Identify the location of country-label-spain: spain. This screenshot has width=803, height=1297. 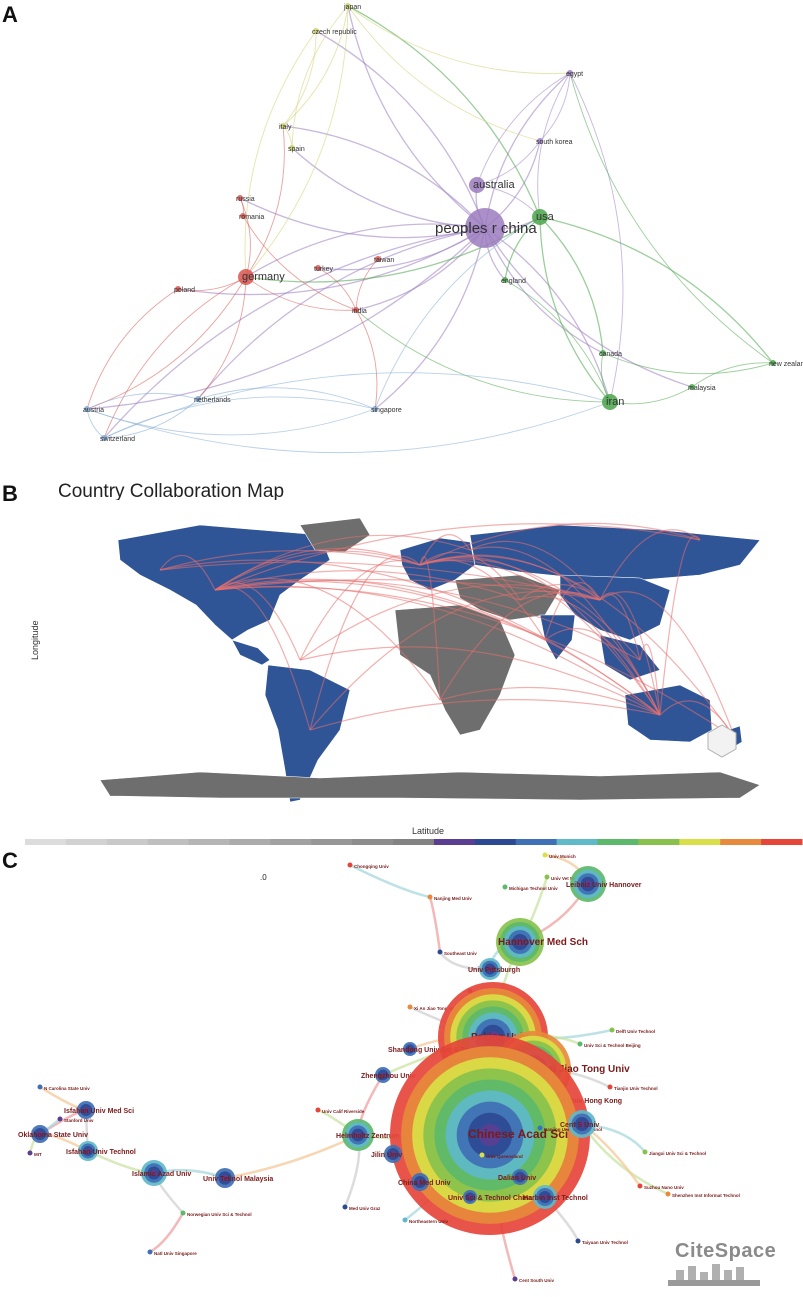
(296, 149).